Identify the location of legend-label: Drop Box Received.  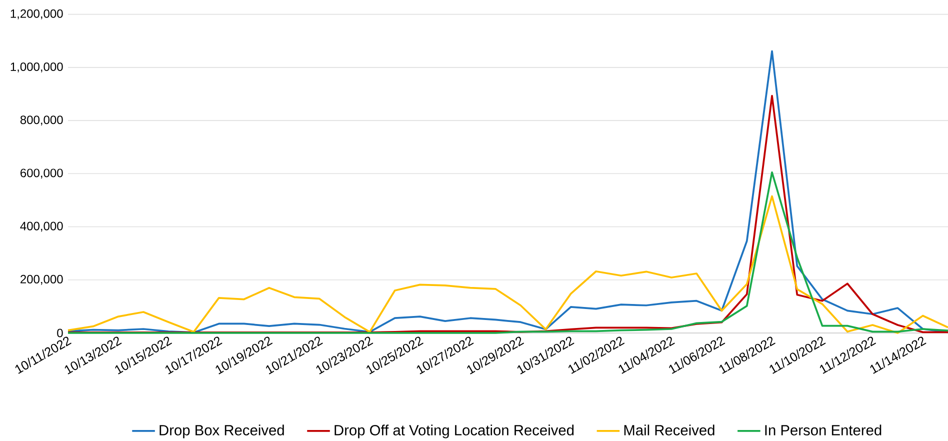
(222, 431).